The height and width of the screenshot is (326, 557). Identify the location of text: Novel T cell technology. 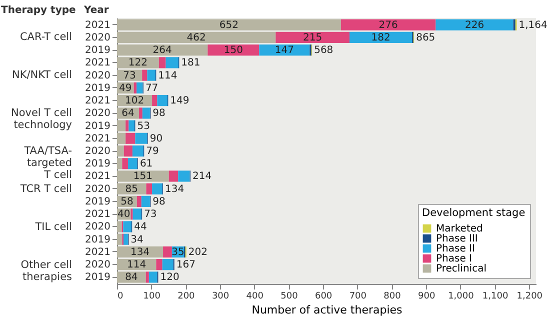
(41, 119).